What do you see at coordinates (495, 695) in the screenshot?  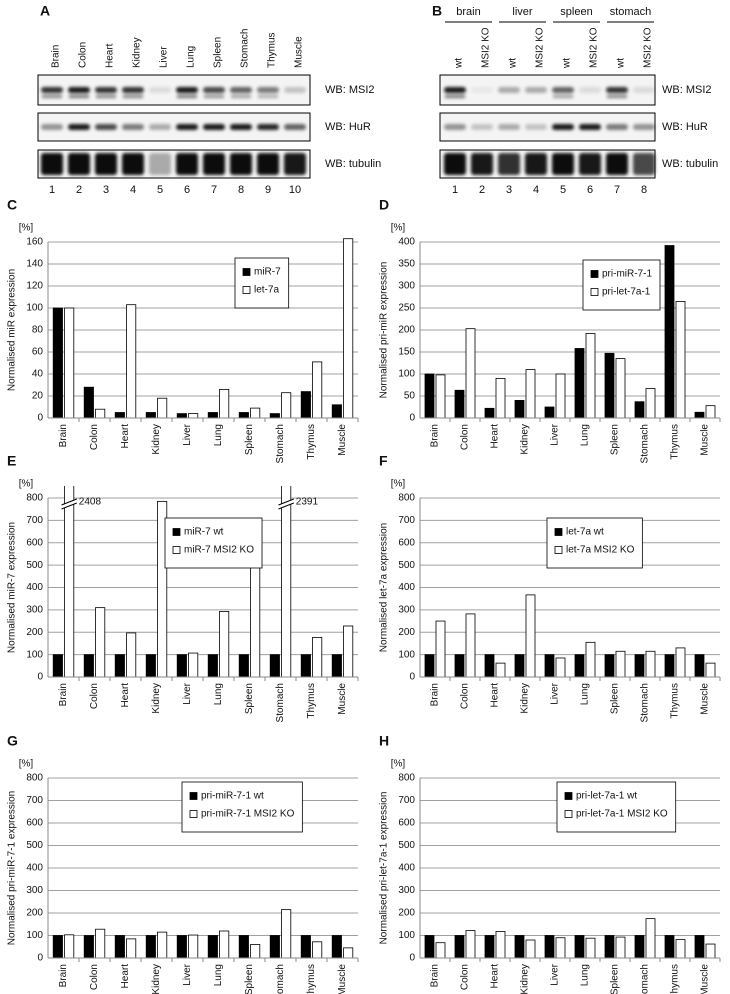 I see `x-tick-label: Heart` at bounding box center [495, 695].